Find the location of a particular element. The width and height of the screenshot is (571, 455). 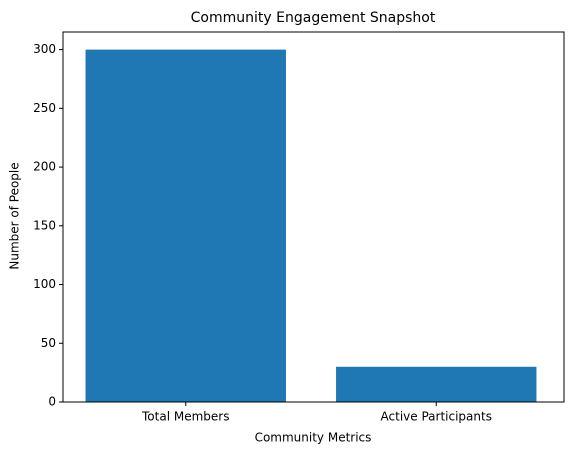

x-tick-label: Total Members is located at coordinates (185, 417).